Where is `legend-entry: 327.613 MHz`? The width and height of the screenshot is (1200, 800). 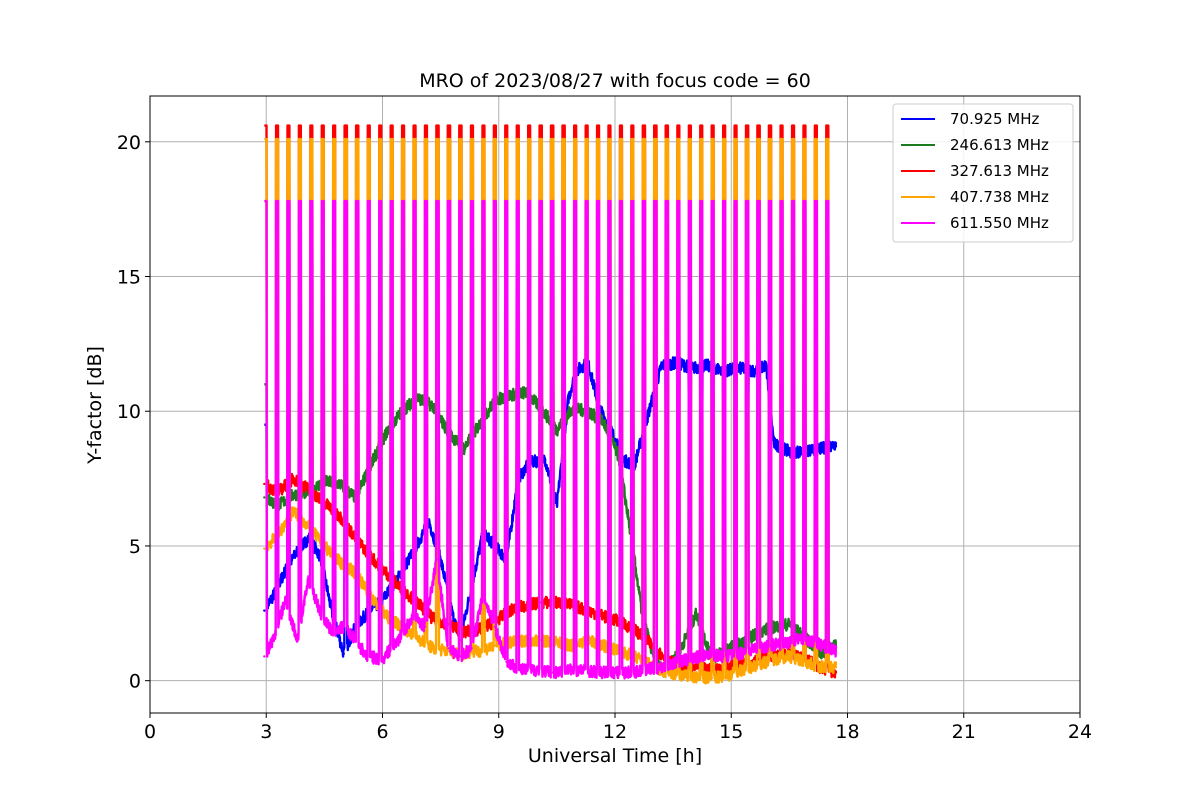 legend-entry: 327.613 MHz is located at coordinates (999, 171).